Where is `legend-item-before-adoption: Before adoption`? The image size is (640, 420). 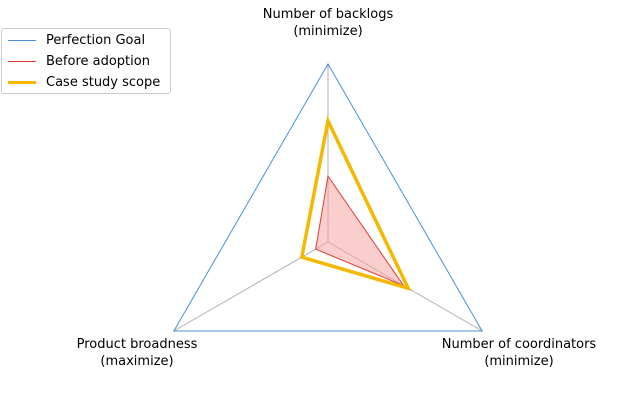
legend-item-before-adoption: Before adoption is located at coordinates (79, 61).